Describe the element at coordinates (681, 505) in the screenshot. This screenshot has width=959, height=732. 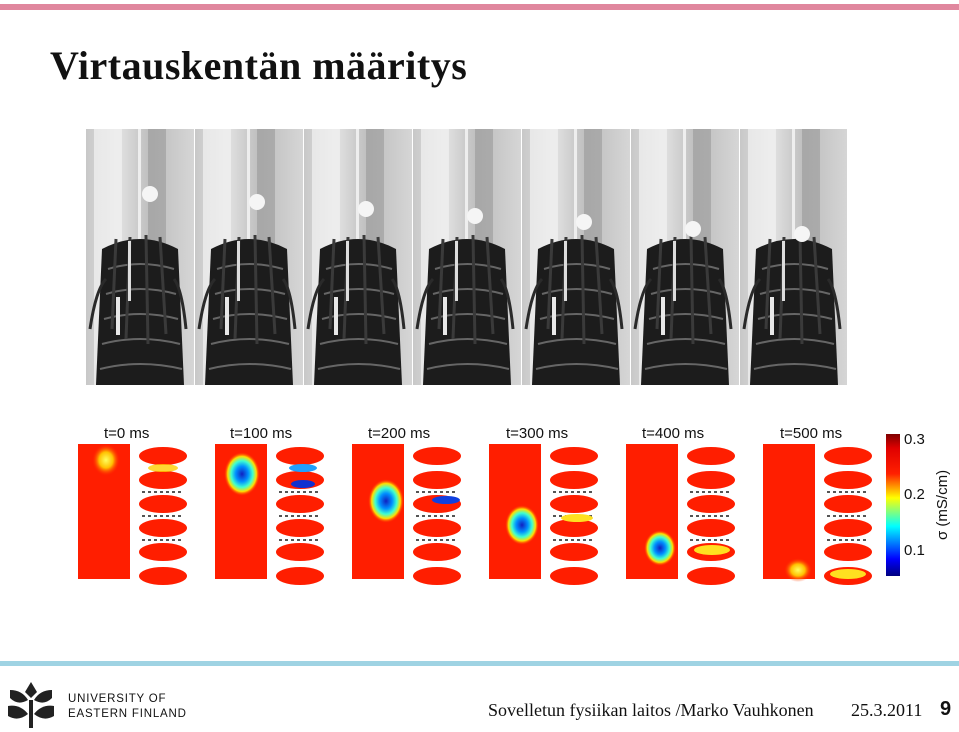
I see `reconstruction-t400: t=400 ms` at that location.